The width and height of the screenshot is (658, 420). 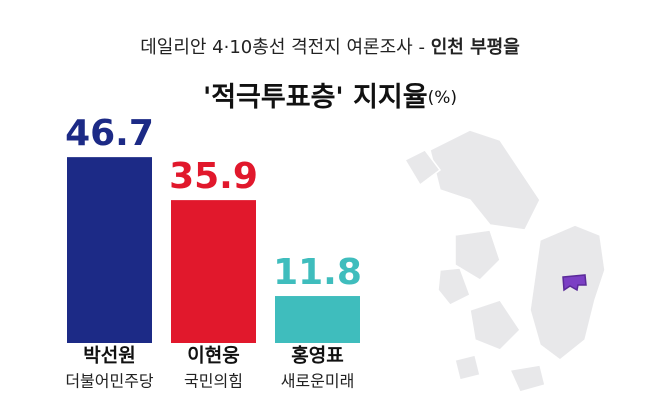 I want to click on candidate-name: 이현웅, so click(x=213, y=356).